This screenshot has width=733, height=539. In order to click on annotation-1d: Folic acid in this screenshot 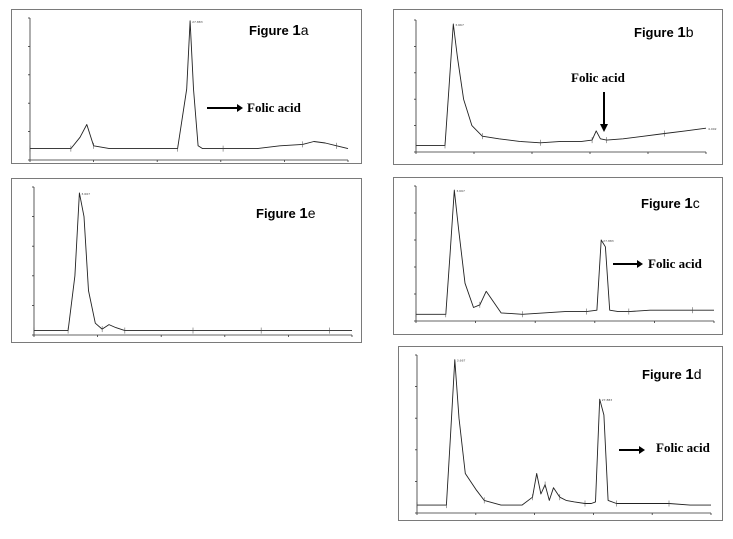, I will do `click(683, 447)`.